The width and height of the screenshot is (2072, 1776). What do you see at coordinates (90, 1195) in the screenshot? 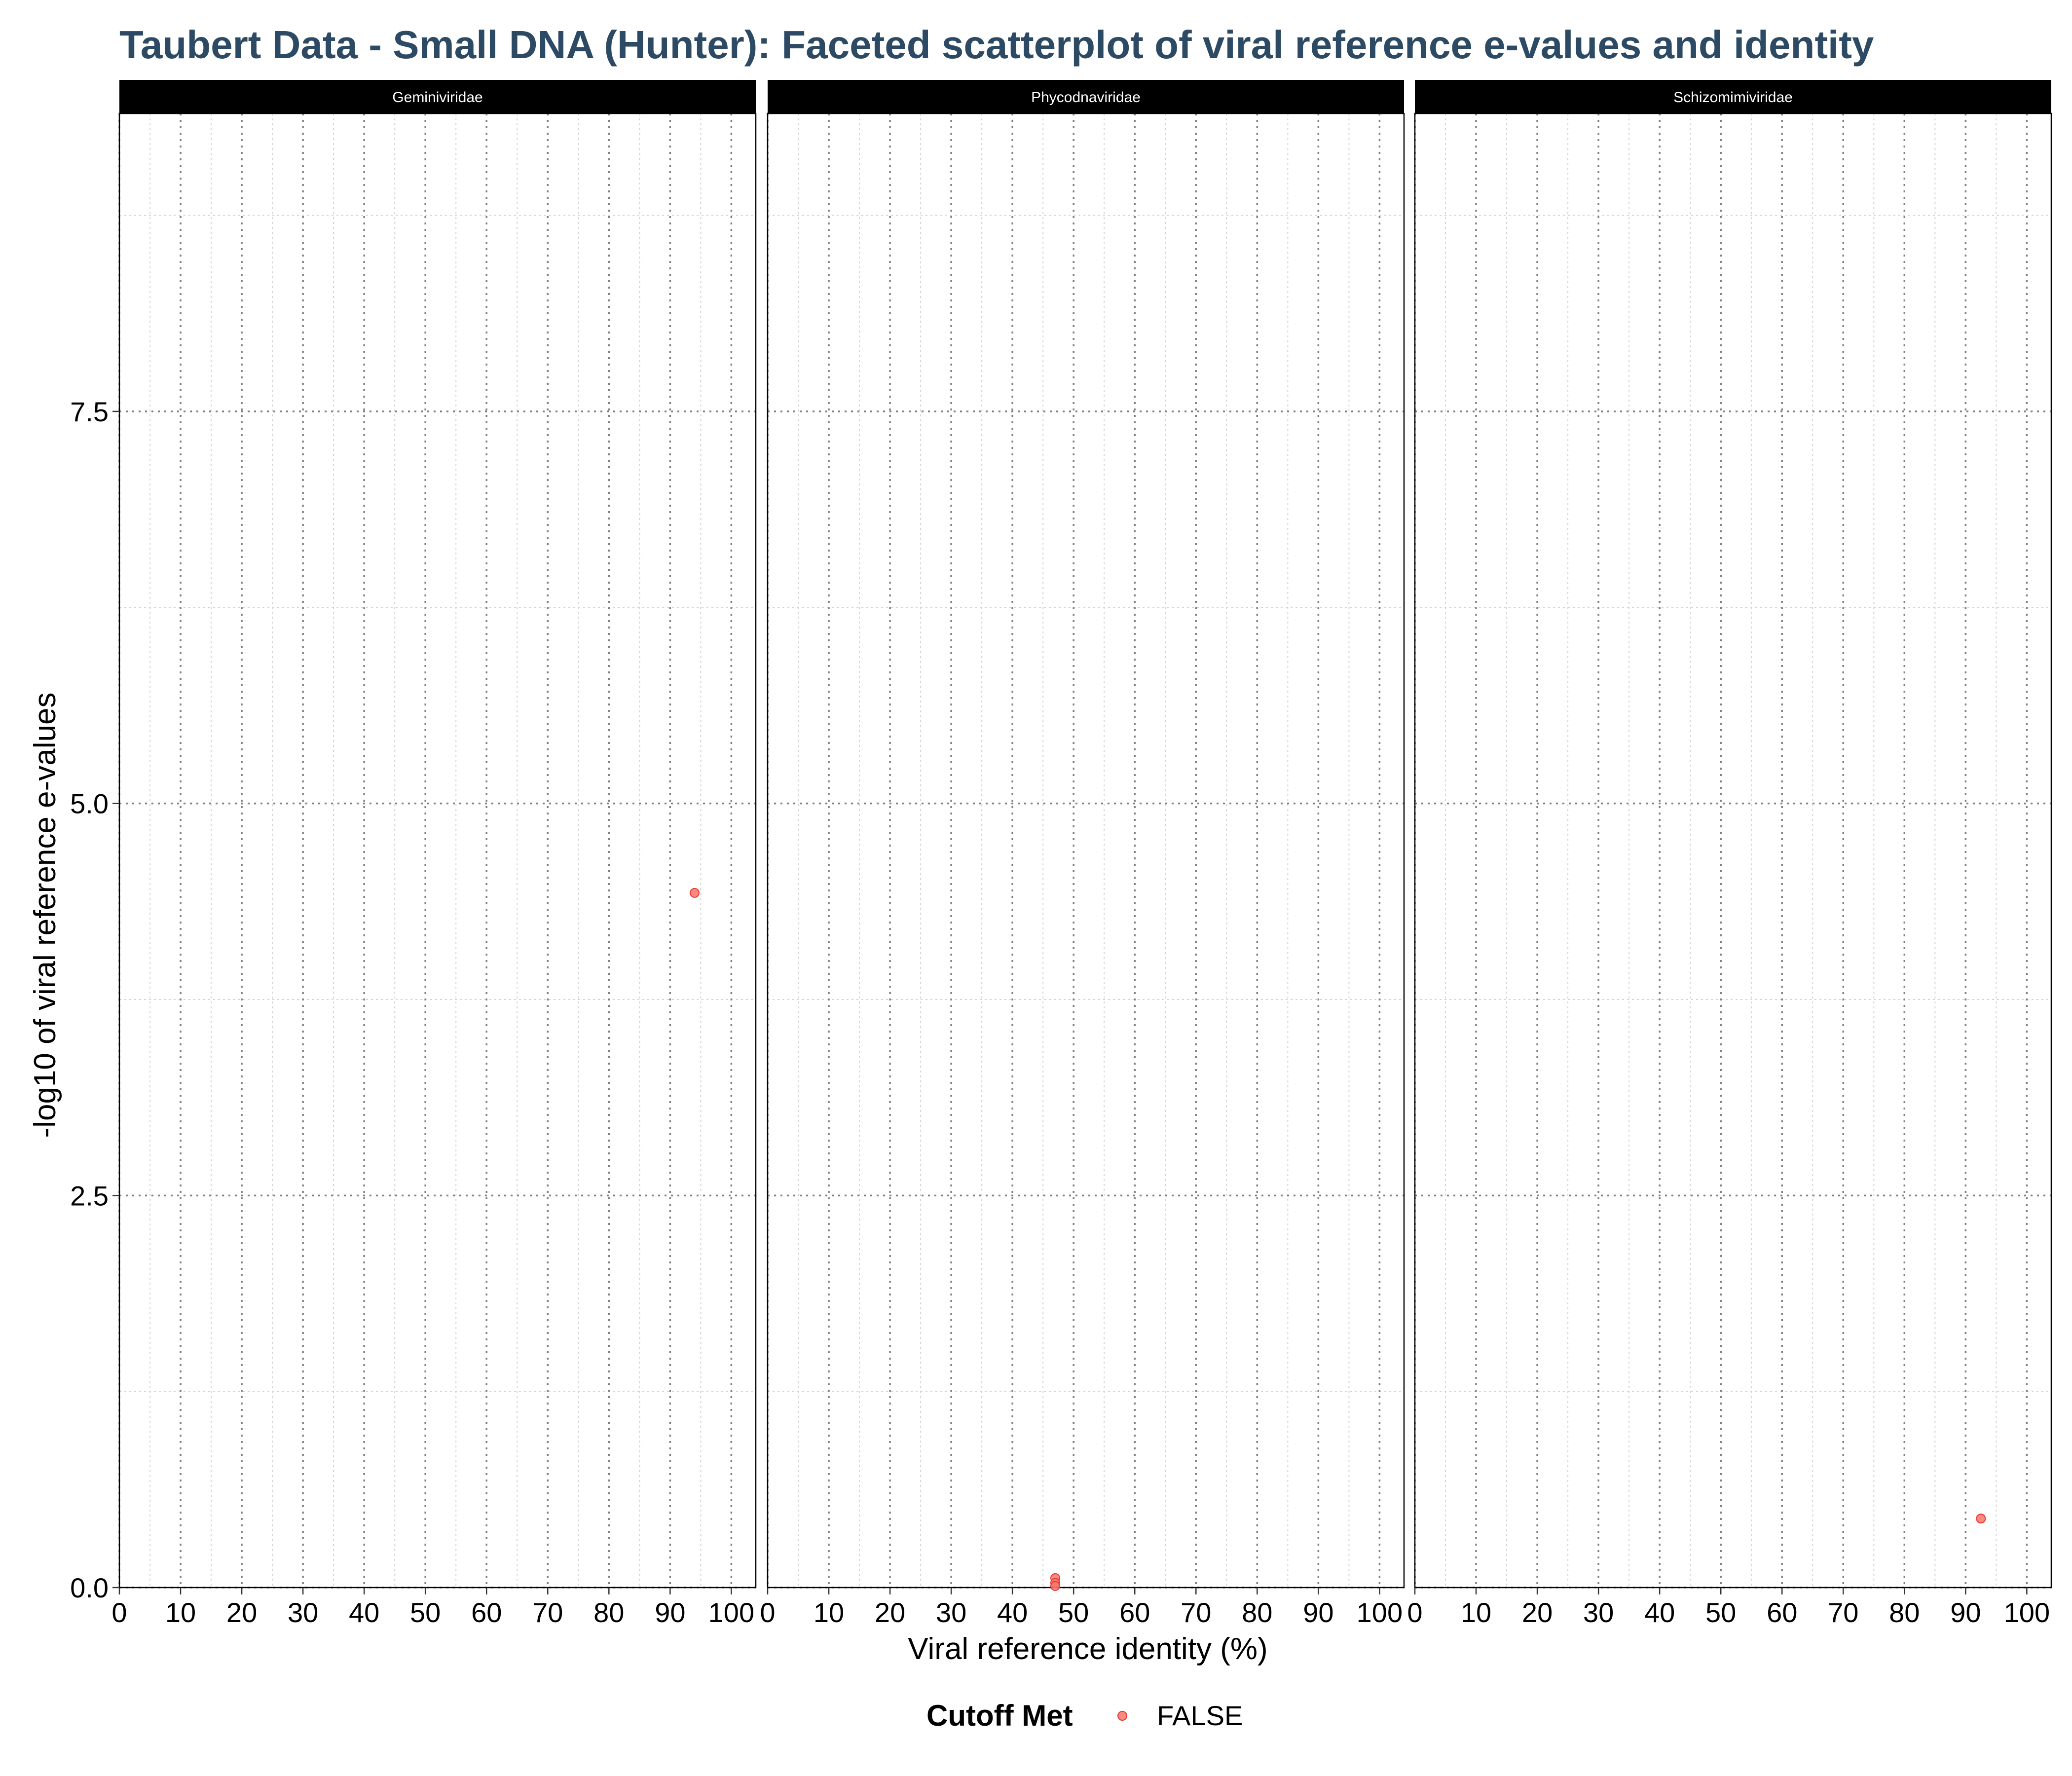
I see `y-tick-label: 2.5` at bounding box center [90, 1195].